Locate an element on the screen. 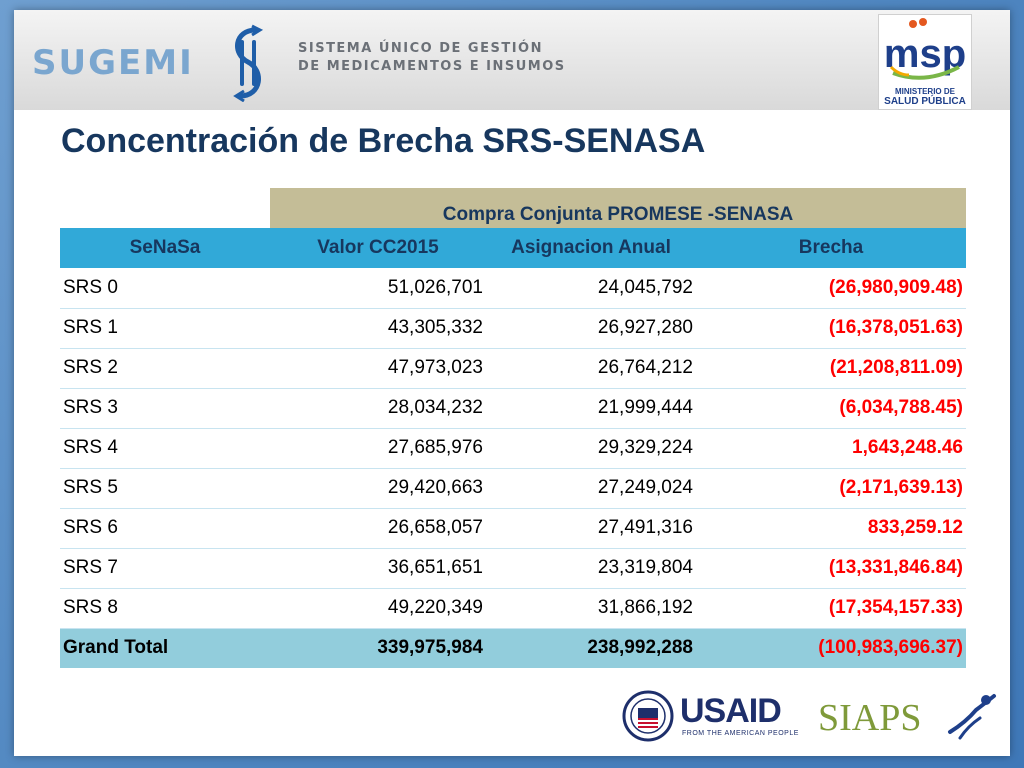  group-header-blank is located at coordinates (165, 208).